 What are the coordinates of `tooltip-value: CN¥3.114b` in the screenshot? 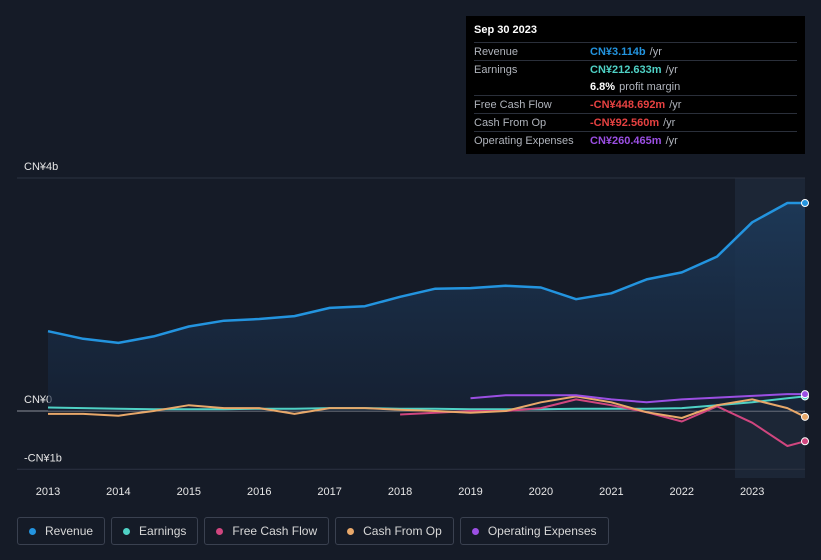 It's located at (618, 51).